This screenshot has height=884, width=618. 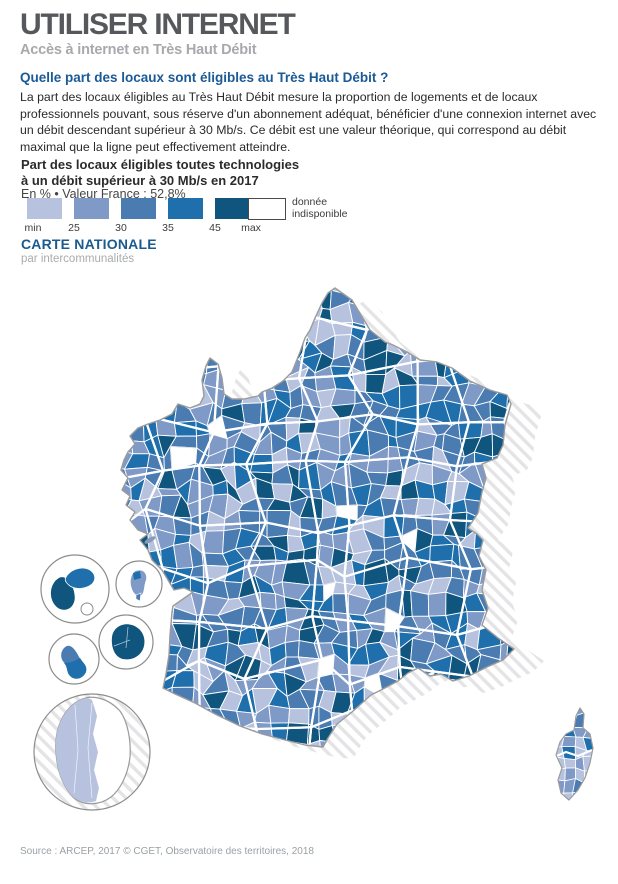 I want to click on legend-unit-line: En % • Valeur France : 52,8%, so click(x=103, y=194).